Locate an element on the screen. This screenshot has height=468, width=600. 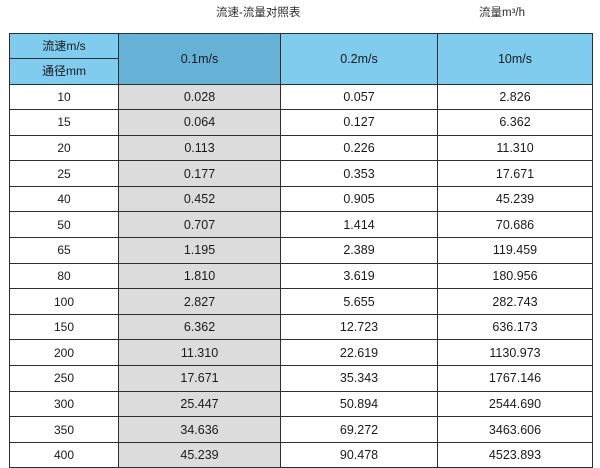
cell-flow-10: 119.459 is located at coordinates (515, 250).